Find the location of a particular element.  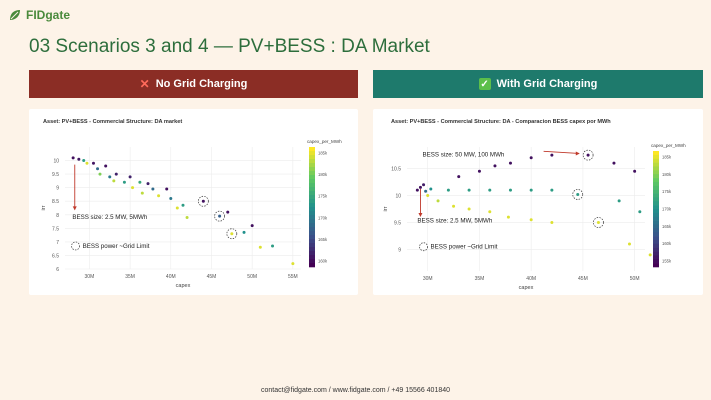

y-tick-label: 7 is located at coordinates (57, 243).